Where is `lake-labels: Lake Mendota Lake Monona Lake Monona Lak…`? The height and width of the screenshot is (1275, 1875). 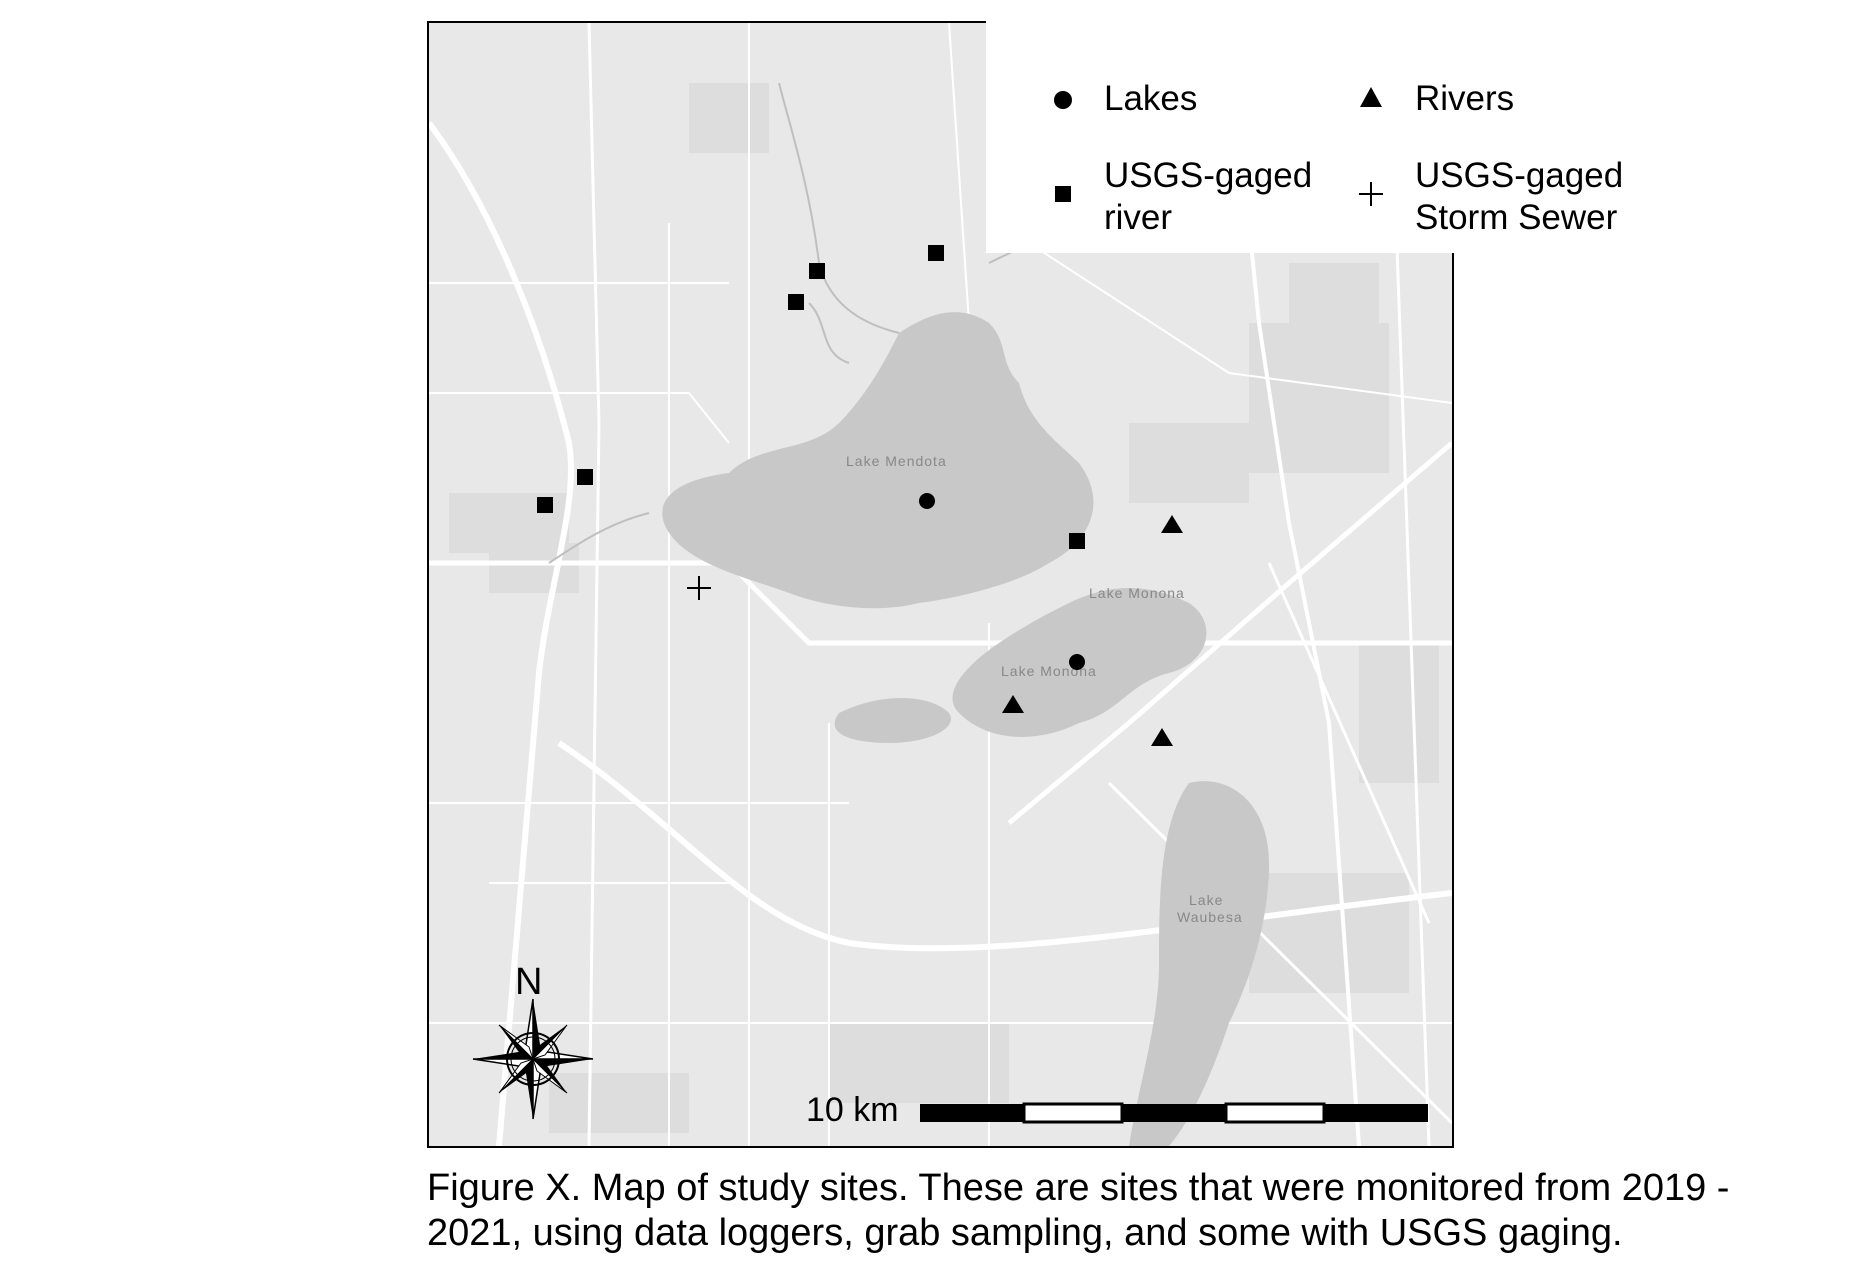
lake-labels: Lake Mendota Lake Monona Lake Monona Lak… is located at coordinates (1044, 689).